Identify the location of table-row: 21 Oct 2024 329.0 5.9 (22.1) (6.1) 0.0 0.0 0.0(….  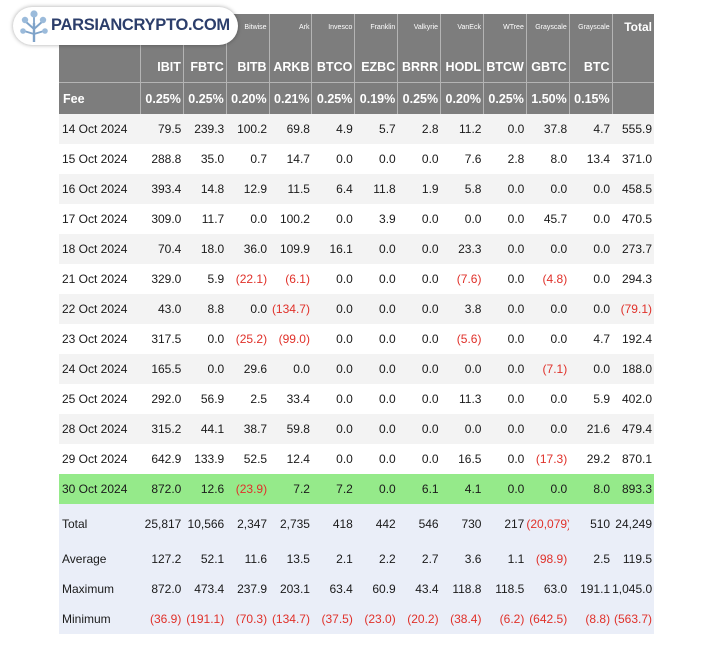
(356, 279).